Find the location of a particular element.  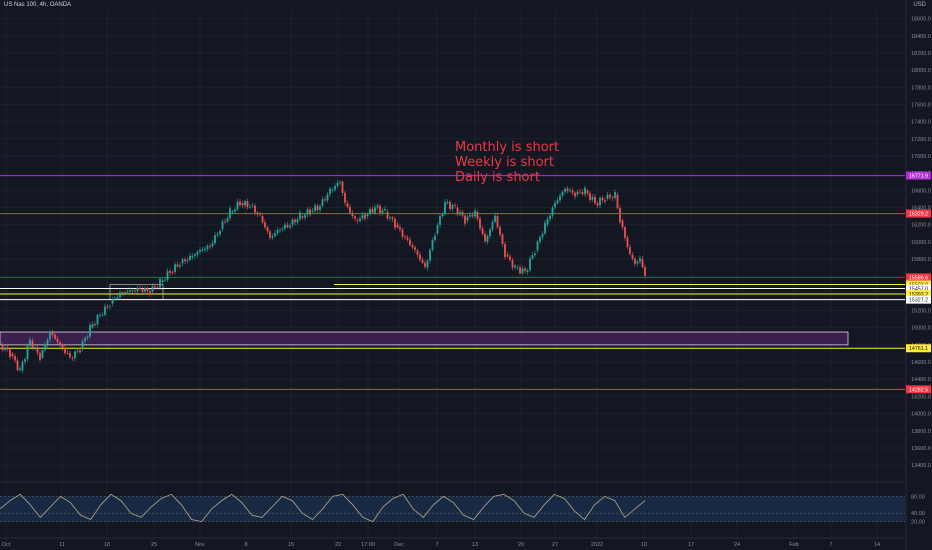

x-tick-label: 25 is located at coordinates (154, 545).